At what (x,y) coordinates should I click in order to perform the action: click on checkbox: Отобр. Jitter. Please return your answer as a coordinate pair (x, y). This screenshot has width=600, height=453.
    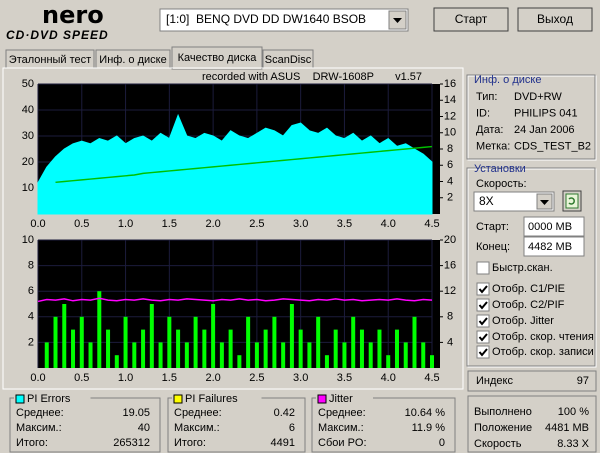
    Looking at the image, I should click on (515, 321).